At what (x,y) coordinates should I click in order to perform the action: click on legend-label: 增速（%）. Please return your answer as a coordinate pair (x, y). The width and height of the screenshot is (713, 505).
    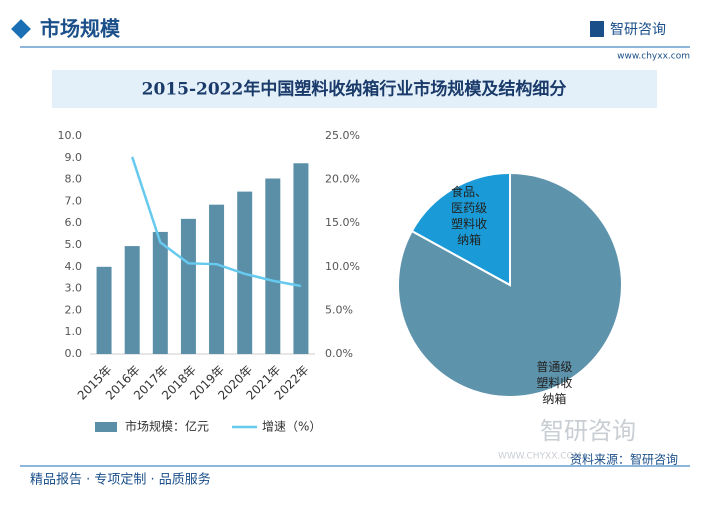
    Looking at the image, I should click on (291, 427).